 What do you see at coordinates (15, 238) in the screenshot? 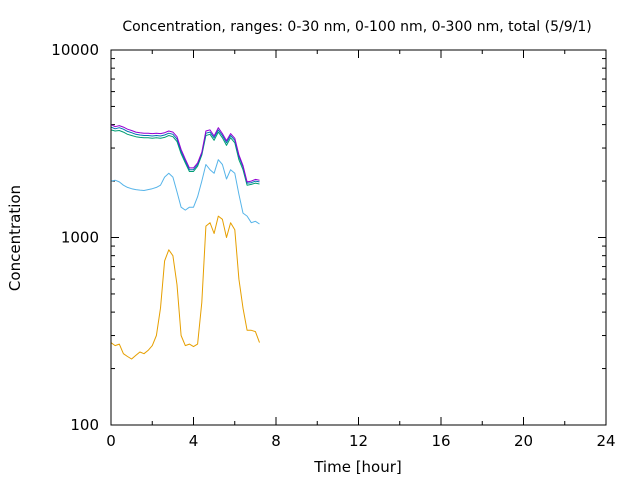
I see `y-axis-title: Concentration` at bounding box center [15, 238].